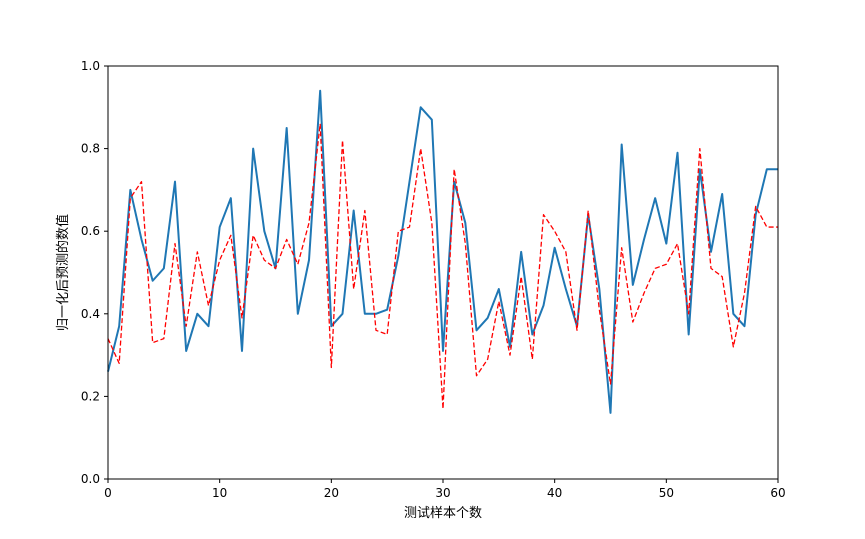 This screenshot has width=865, height=539. Describe the element at coordinates (90, 231) in the screenshot. I see `y-tick-label: 0.6` at that location.